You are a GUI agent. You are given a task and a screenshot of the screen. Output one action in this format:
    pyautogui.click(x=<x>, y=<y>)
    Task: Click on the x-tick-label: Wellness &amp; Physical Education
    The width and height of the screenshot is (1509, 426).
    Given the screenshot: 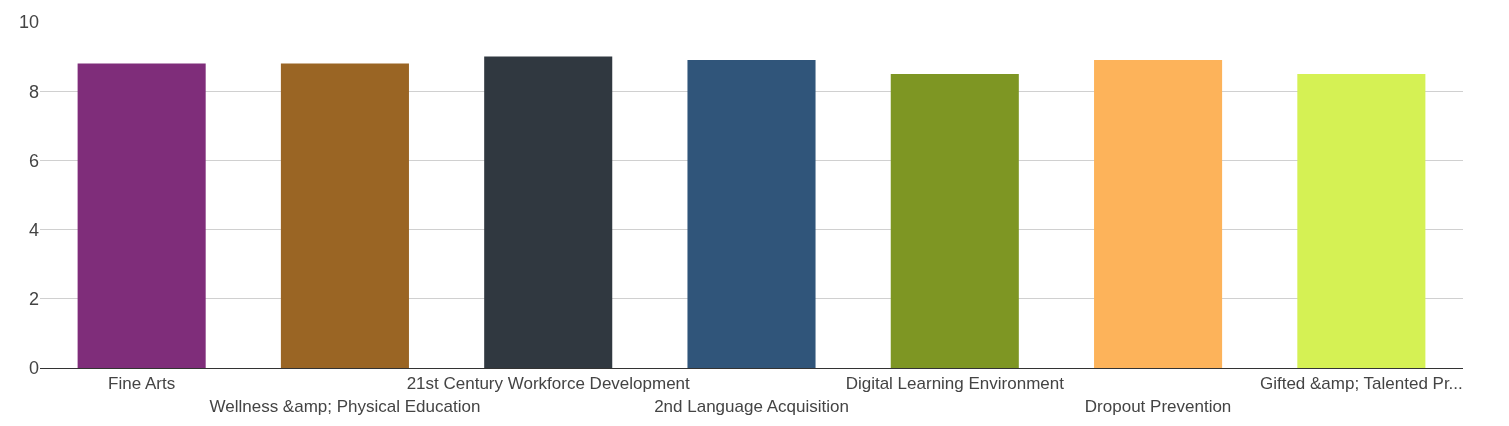 What is the action you would take?
    pyautogui.click(x=345, y=406)
    